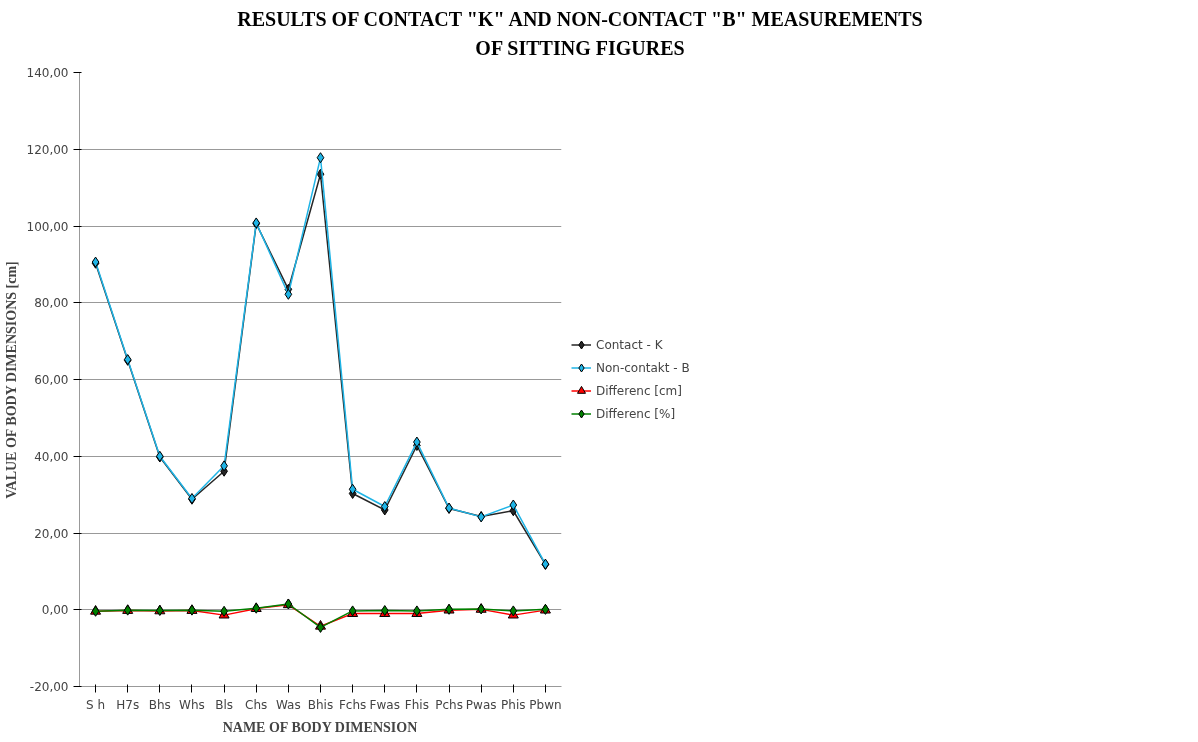 This screenshot has height=742, width=1198. What do you see at coordinates (96, 704) in the screenshot?
I see `x-tick-label: S h` at bounding box center [96, 704].